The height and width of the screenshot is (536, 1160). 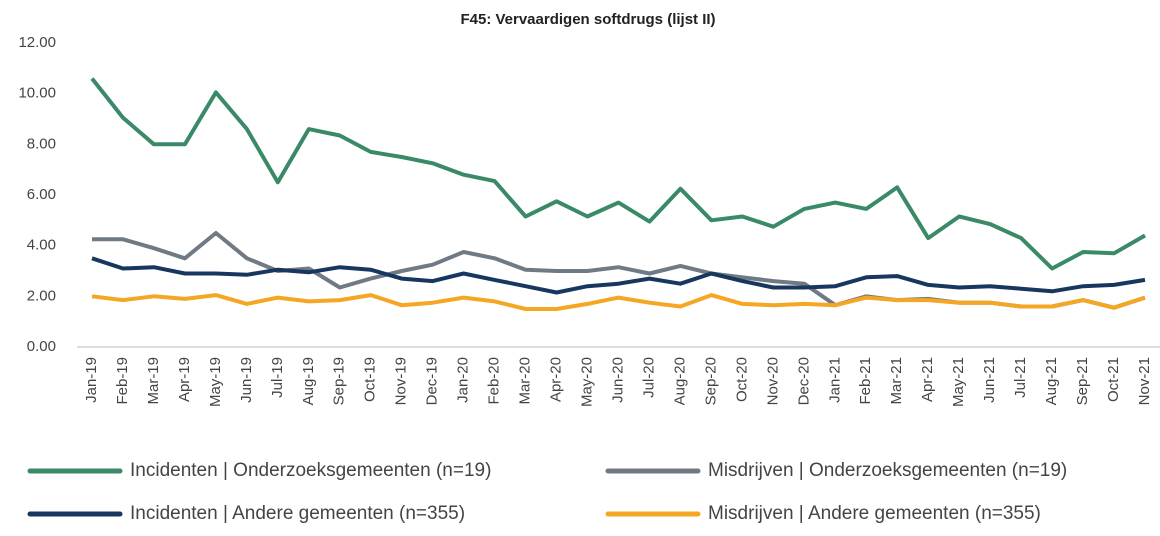 What do you see at coordinates (153, 381) in the screenshot?
I see `x-tick-label: Mar-19` at bounding box center [153, 381].